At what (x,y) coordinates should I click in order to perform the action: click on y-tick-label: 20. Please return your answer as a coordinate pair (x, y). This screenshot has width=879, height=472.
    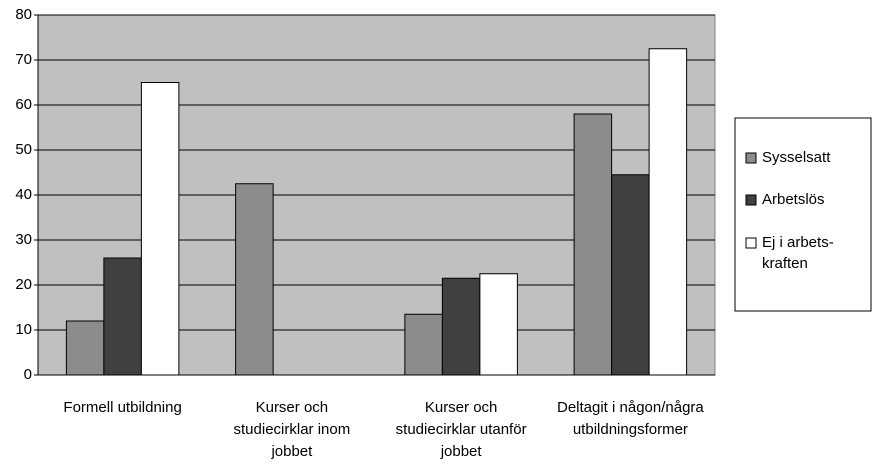
    Looking at the image, I should click on (23, 284).